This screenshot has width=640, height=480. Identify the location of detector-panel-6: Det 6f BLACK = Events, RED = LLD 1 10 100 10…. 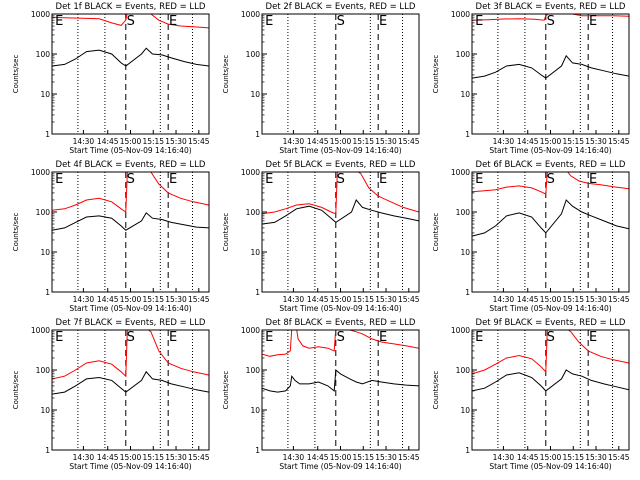
(531, 236).